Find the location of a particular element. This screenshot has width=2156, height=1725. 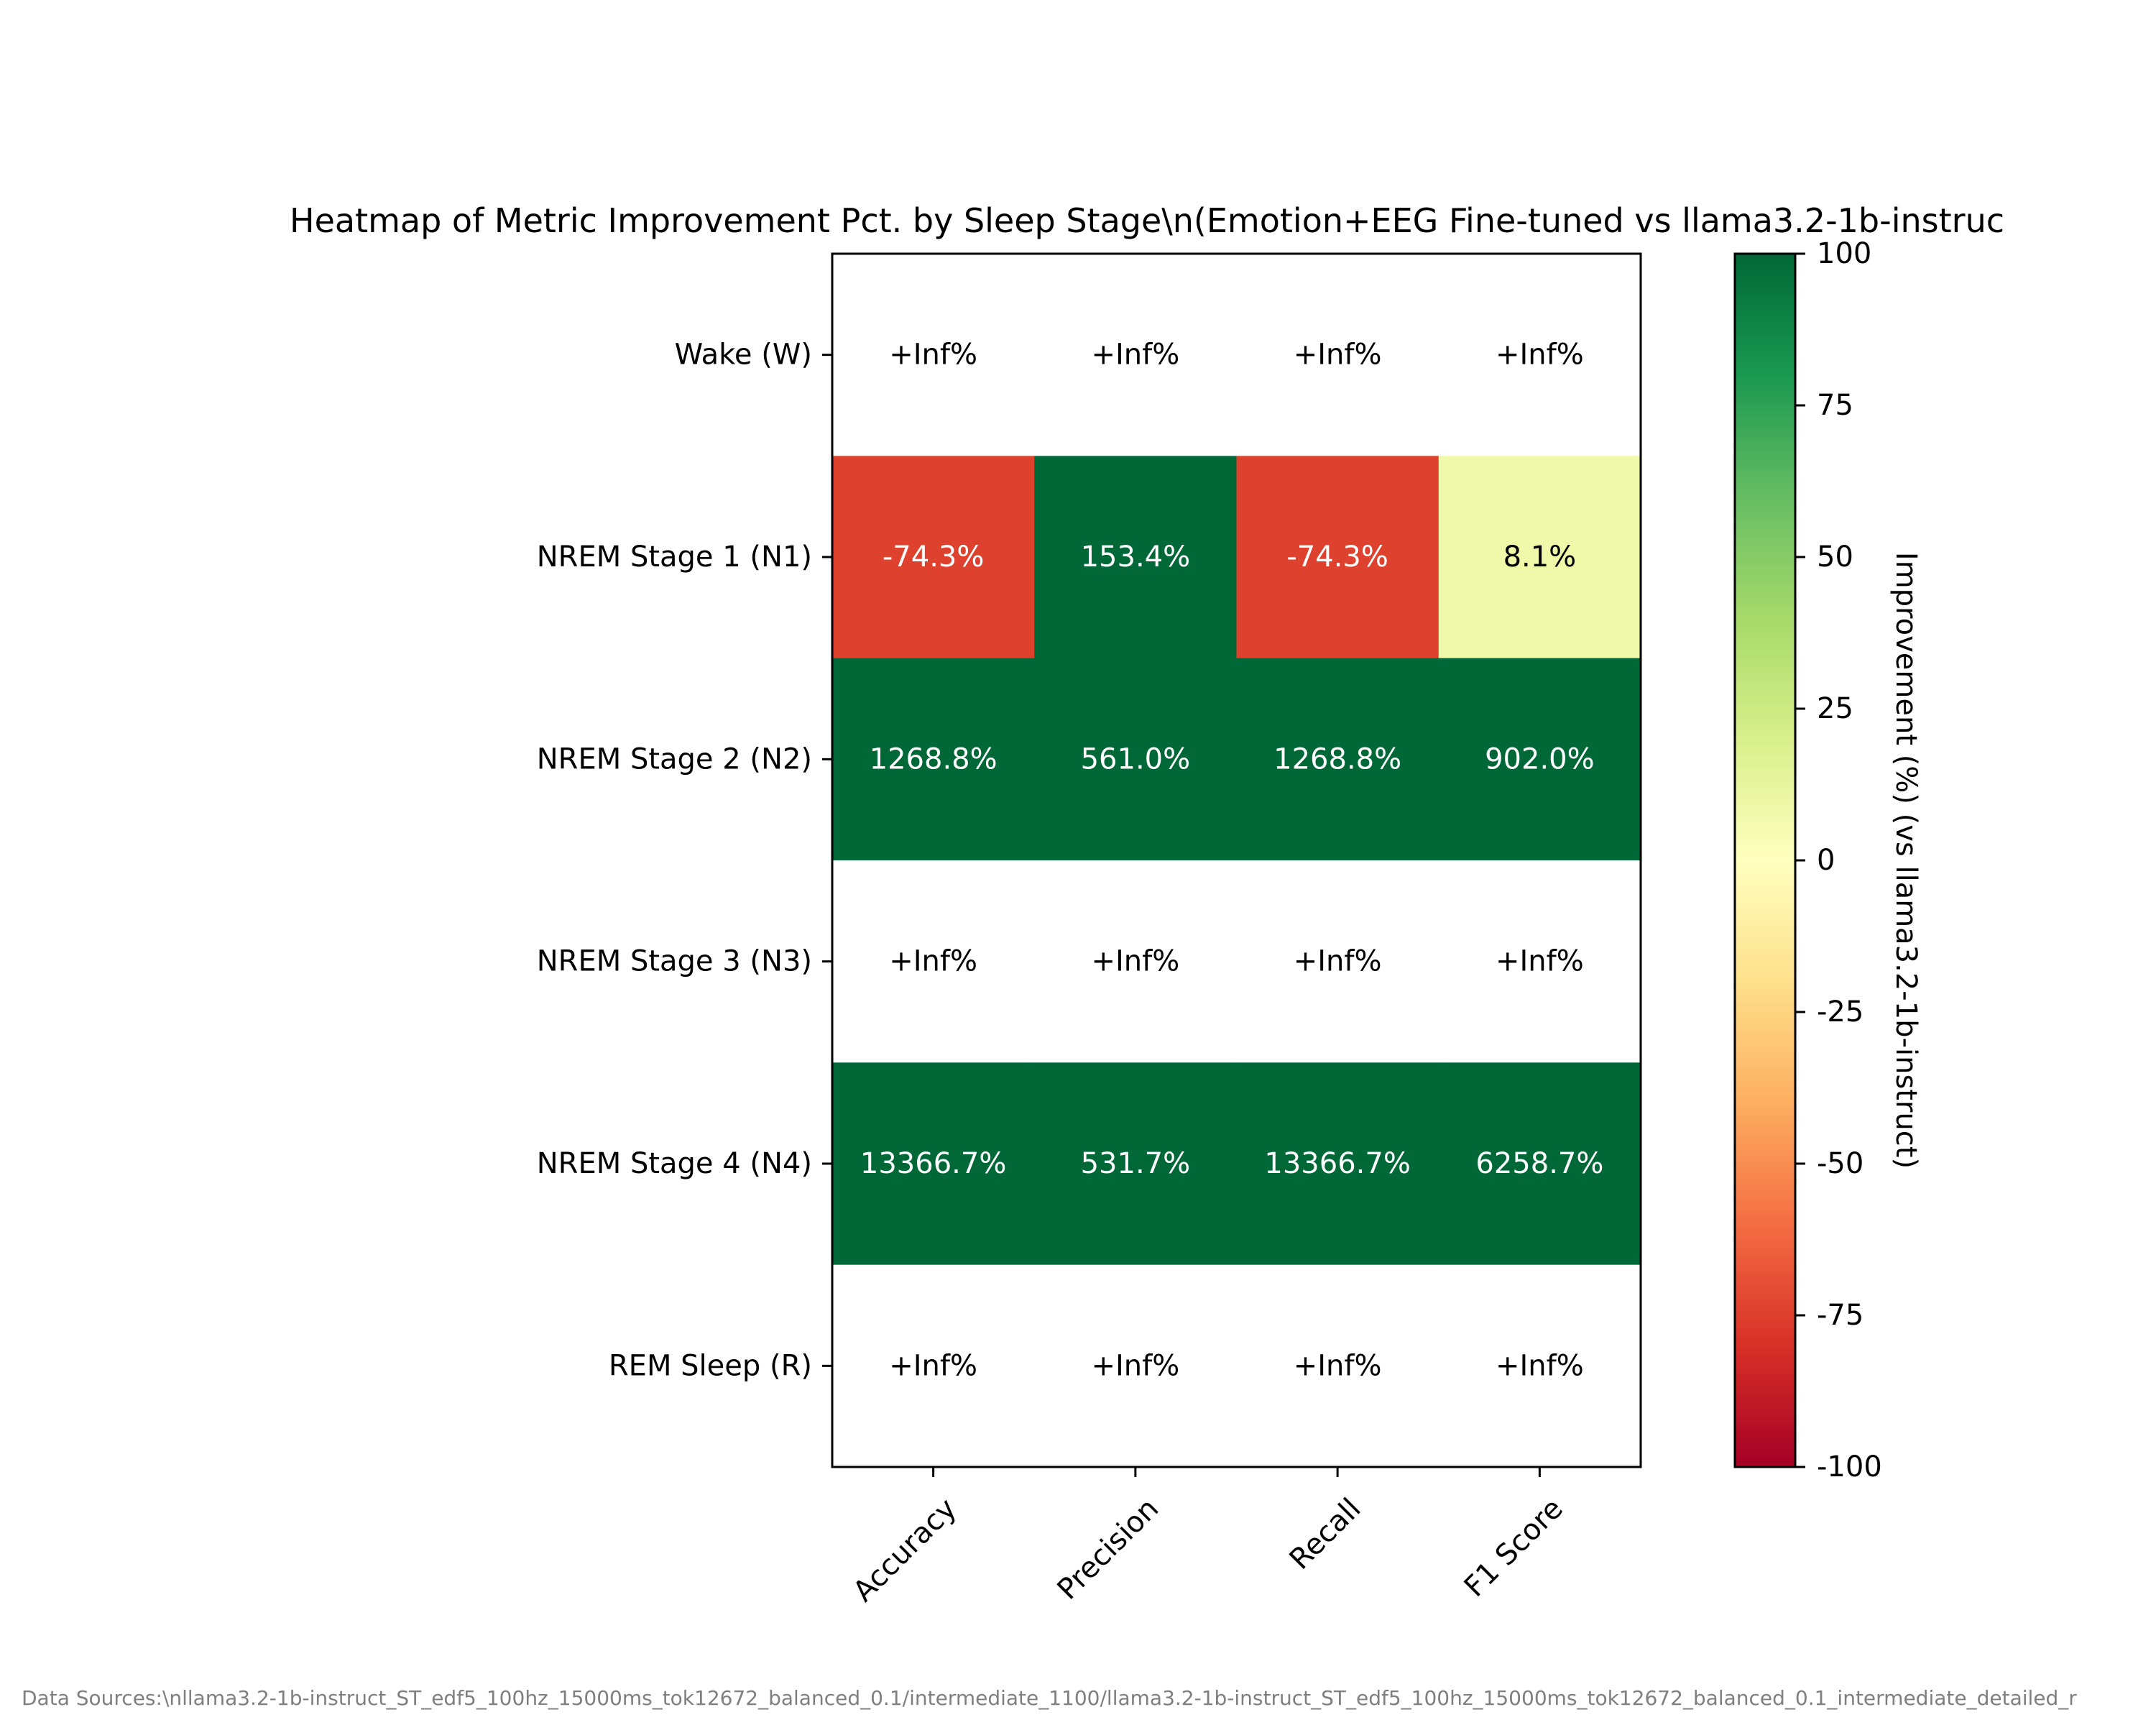

y-tick-label: Wake (W) is located at coordinates (744, 355).